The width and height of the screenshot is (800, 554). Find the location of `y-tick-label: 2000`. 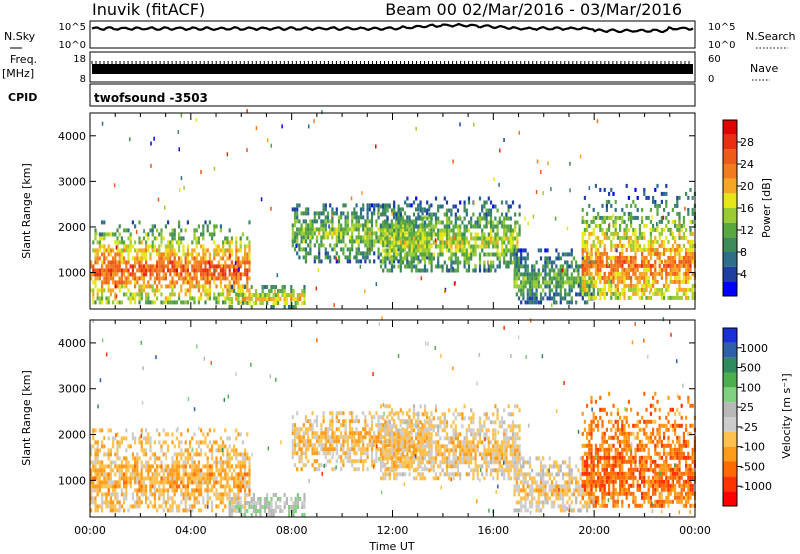

y-tick-label: 2000 is located at coordinates (72, 227).